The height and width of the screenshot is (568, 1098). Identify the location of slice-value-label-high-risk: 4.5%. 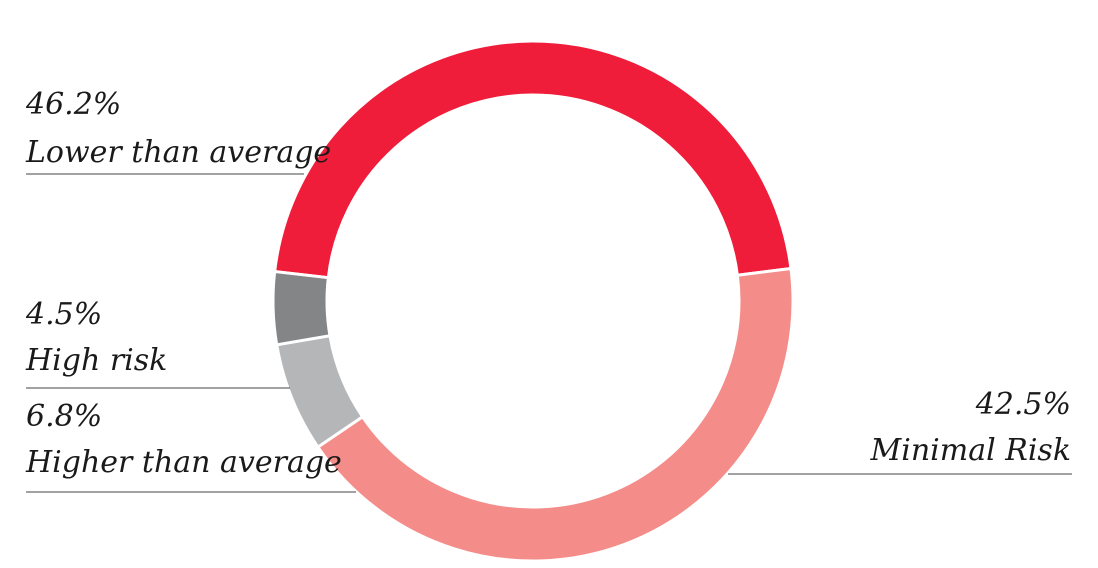
(63, 314).